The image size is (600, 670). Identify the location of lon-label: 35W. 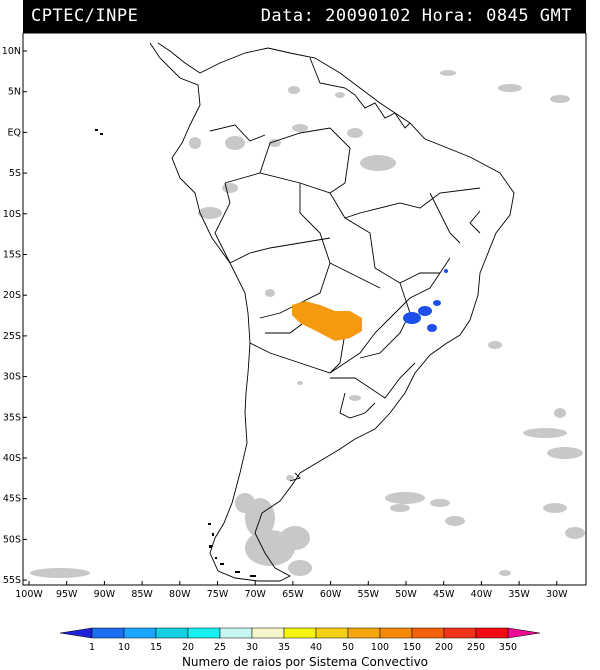
(519, 594).